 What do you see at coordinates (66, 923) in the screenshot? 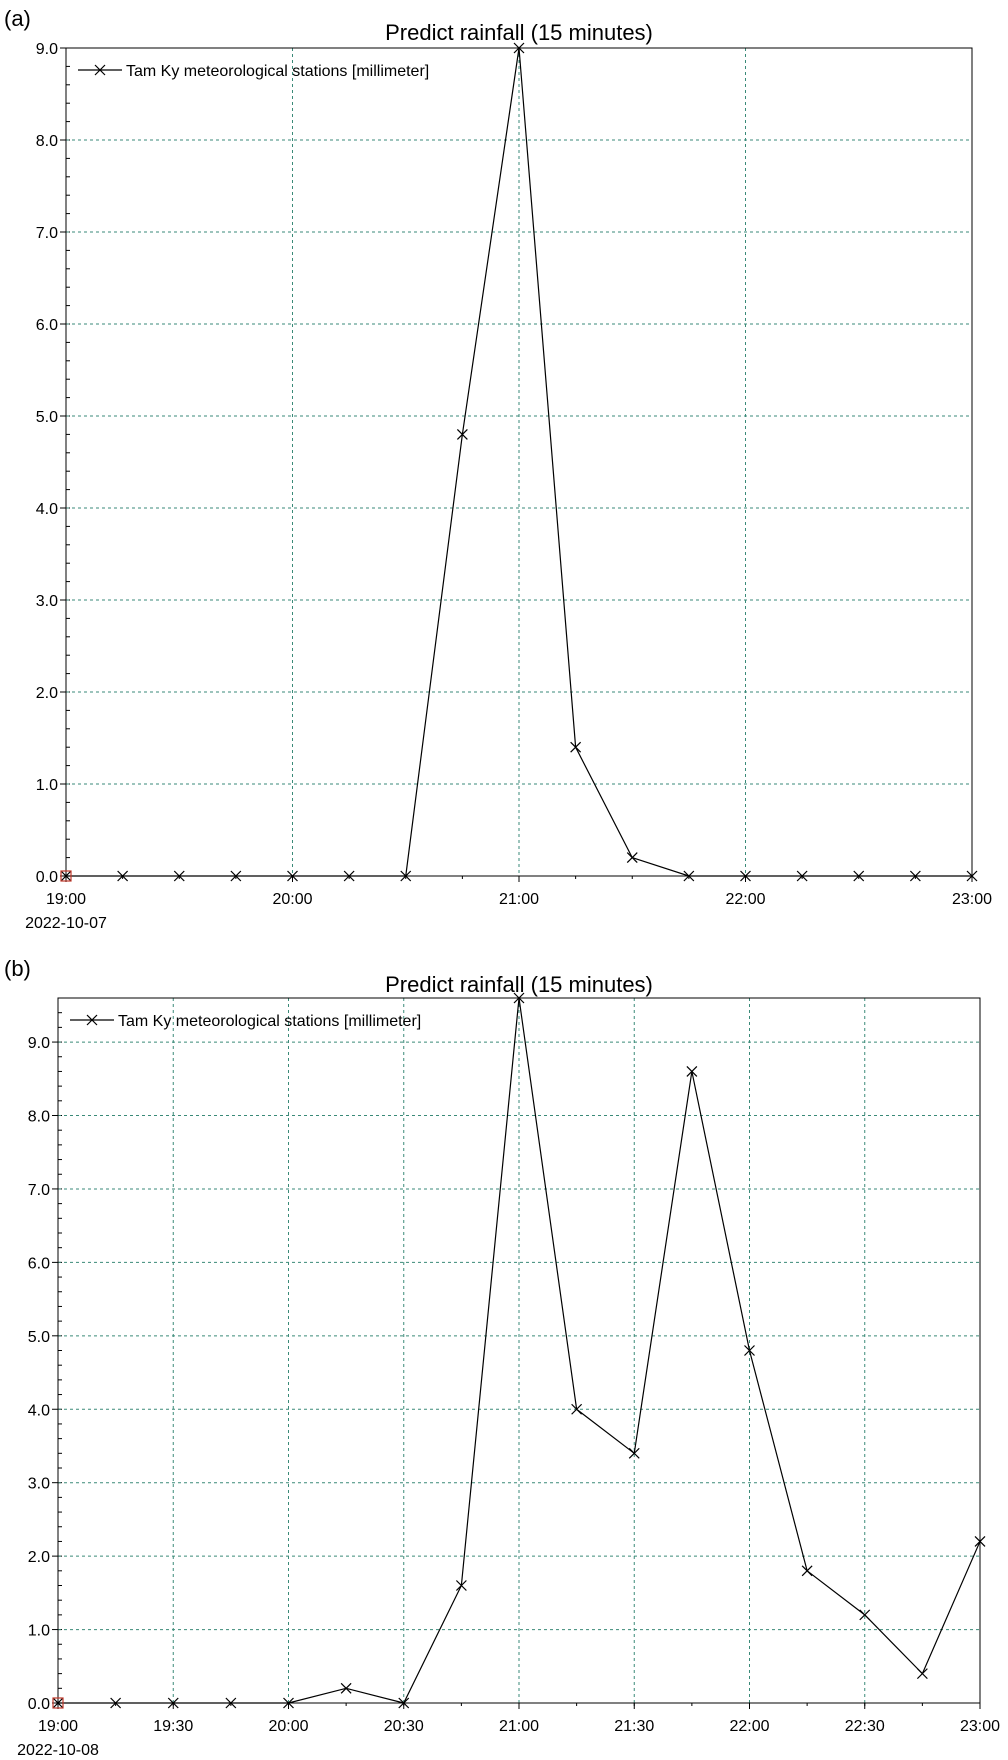
I see `date-label: 2022-10-07` at bounding box center [66, 923].